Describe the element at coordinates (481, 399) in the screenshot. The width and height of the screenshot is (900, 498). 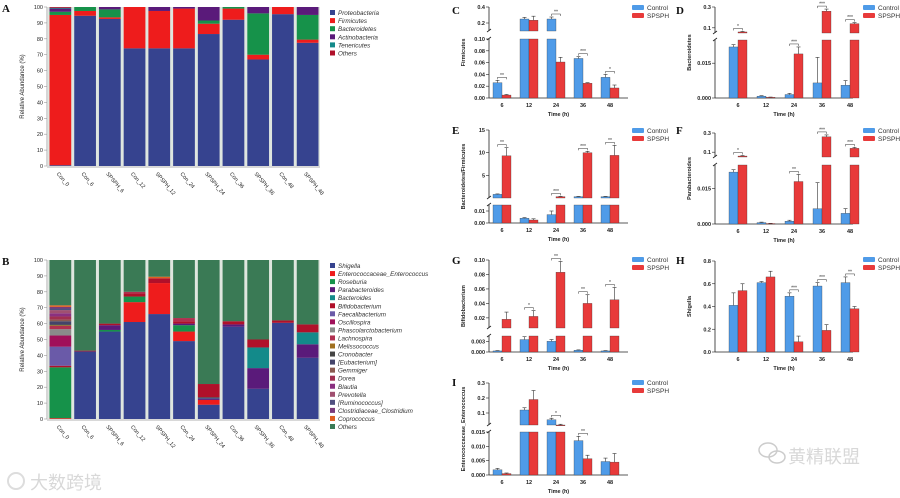
I see `y-tick-label: 0.2` at that location.